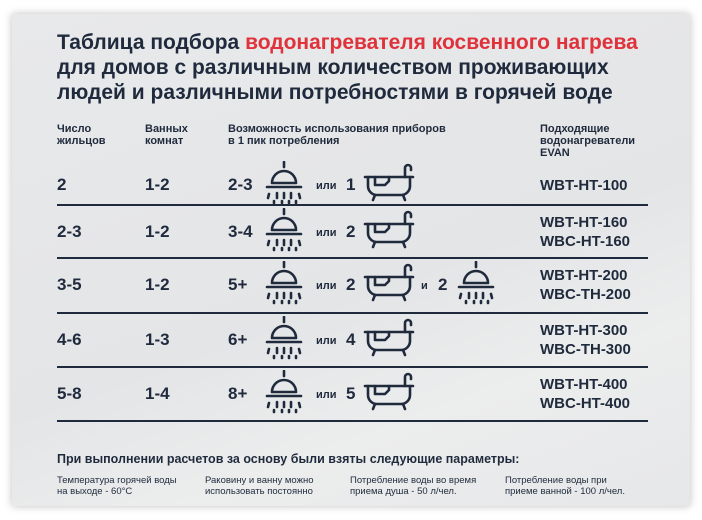 The image size is (702, 520). I want to click on extra-showers-count: 2, so click(443, 284).